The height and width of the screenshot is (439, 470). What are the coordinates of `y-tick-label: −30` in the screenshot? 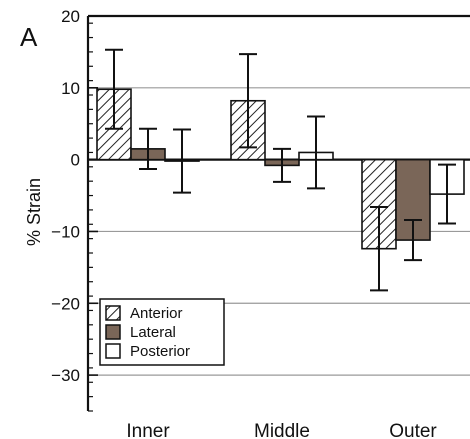 It's located at (65, 375).